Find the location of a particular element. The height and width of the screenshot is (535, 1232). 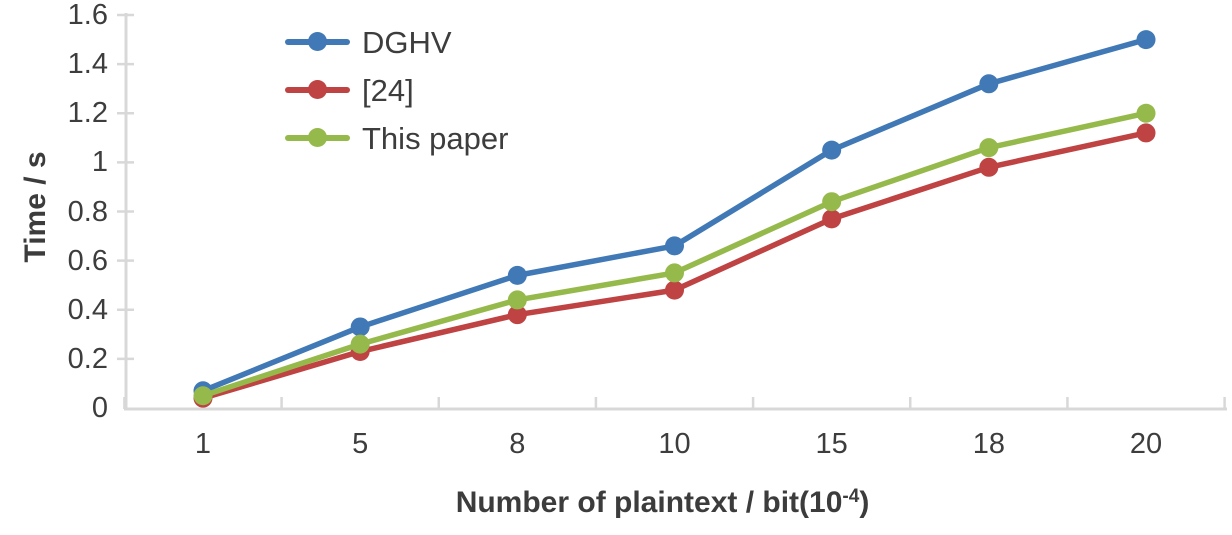

legend-label: [24] is located at coordinates (388, 90).